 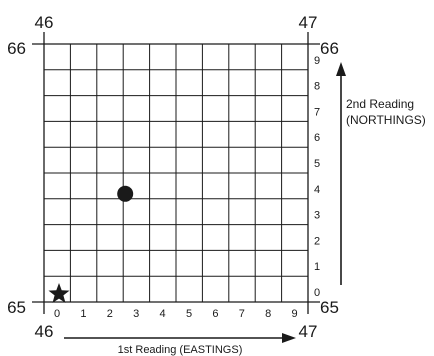 What do you see at coordinates (317, 267) in the screenshot?
I see `northing-digit-label: 1` at bounding box center [317, 267].